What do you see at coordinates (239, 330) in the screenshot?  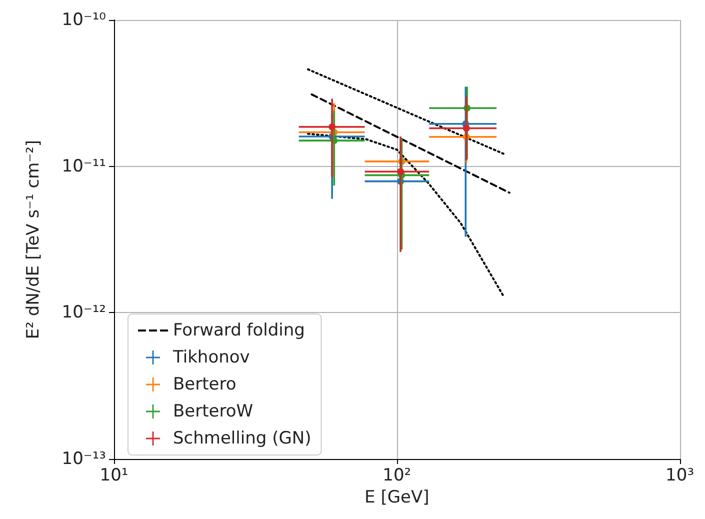 I see `legend-label: Forward folding` at bounding box center [239, 330].